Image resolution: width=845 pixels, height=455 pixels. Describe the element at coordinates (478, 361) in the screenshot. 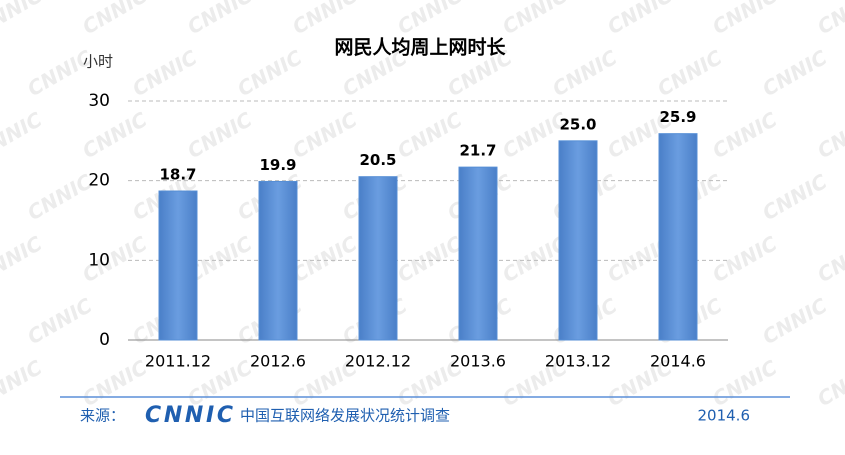

I see `x-tick-label: 2013.6` at that location.